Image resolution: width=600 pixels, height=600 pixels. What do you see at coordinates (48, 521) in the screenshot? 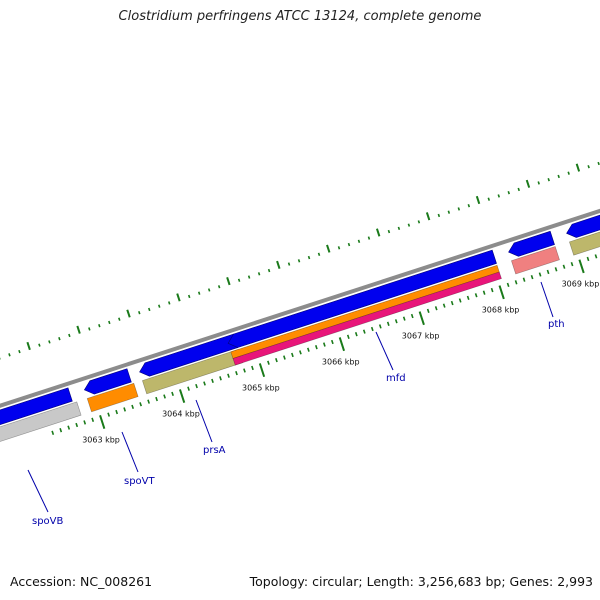
I see `gene-label-spovb: spoVB` at bounding box center [48, 521].